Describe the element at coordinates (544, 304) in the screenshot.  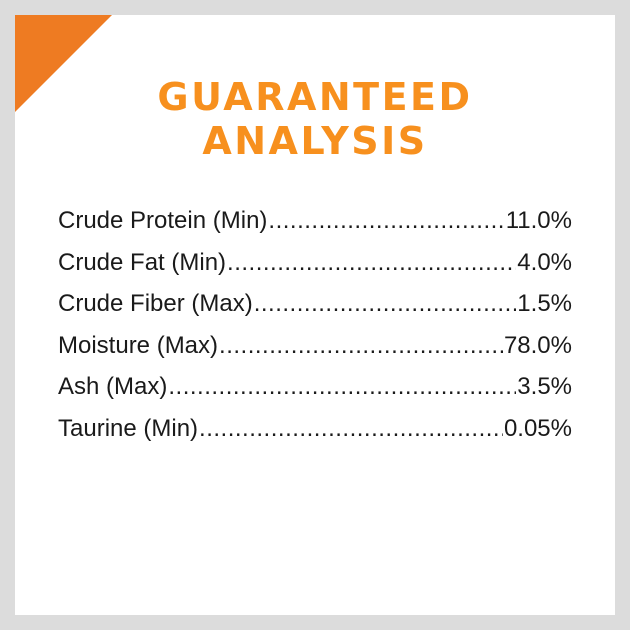
I see `row-value: 1.5%` at that location.